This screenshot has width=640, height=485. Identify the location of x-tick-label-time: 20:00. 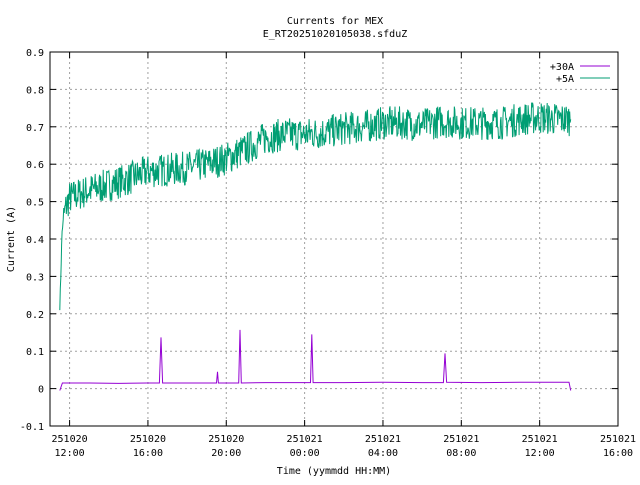
(226, 453).